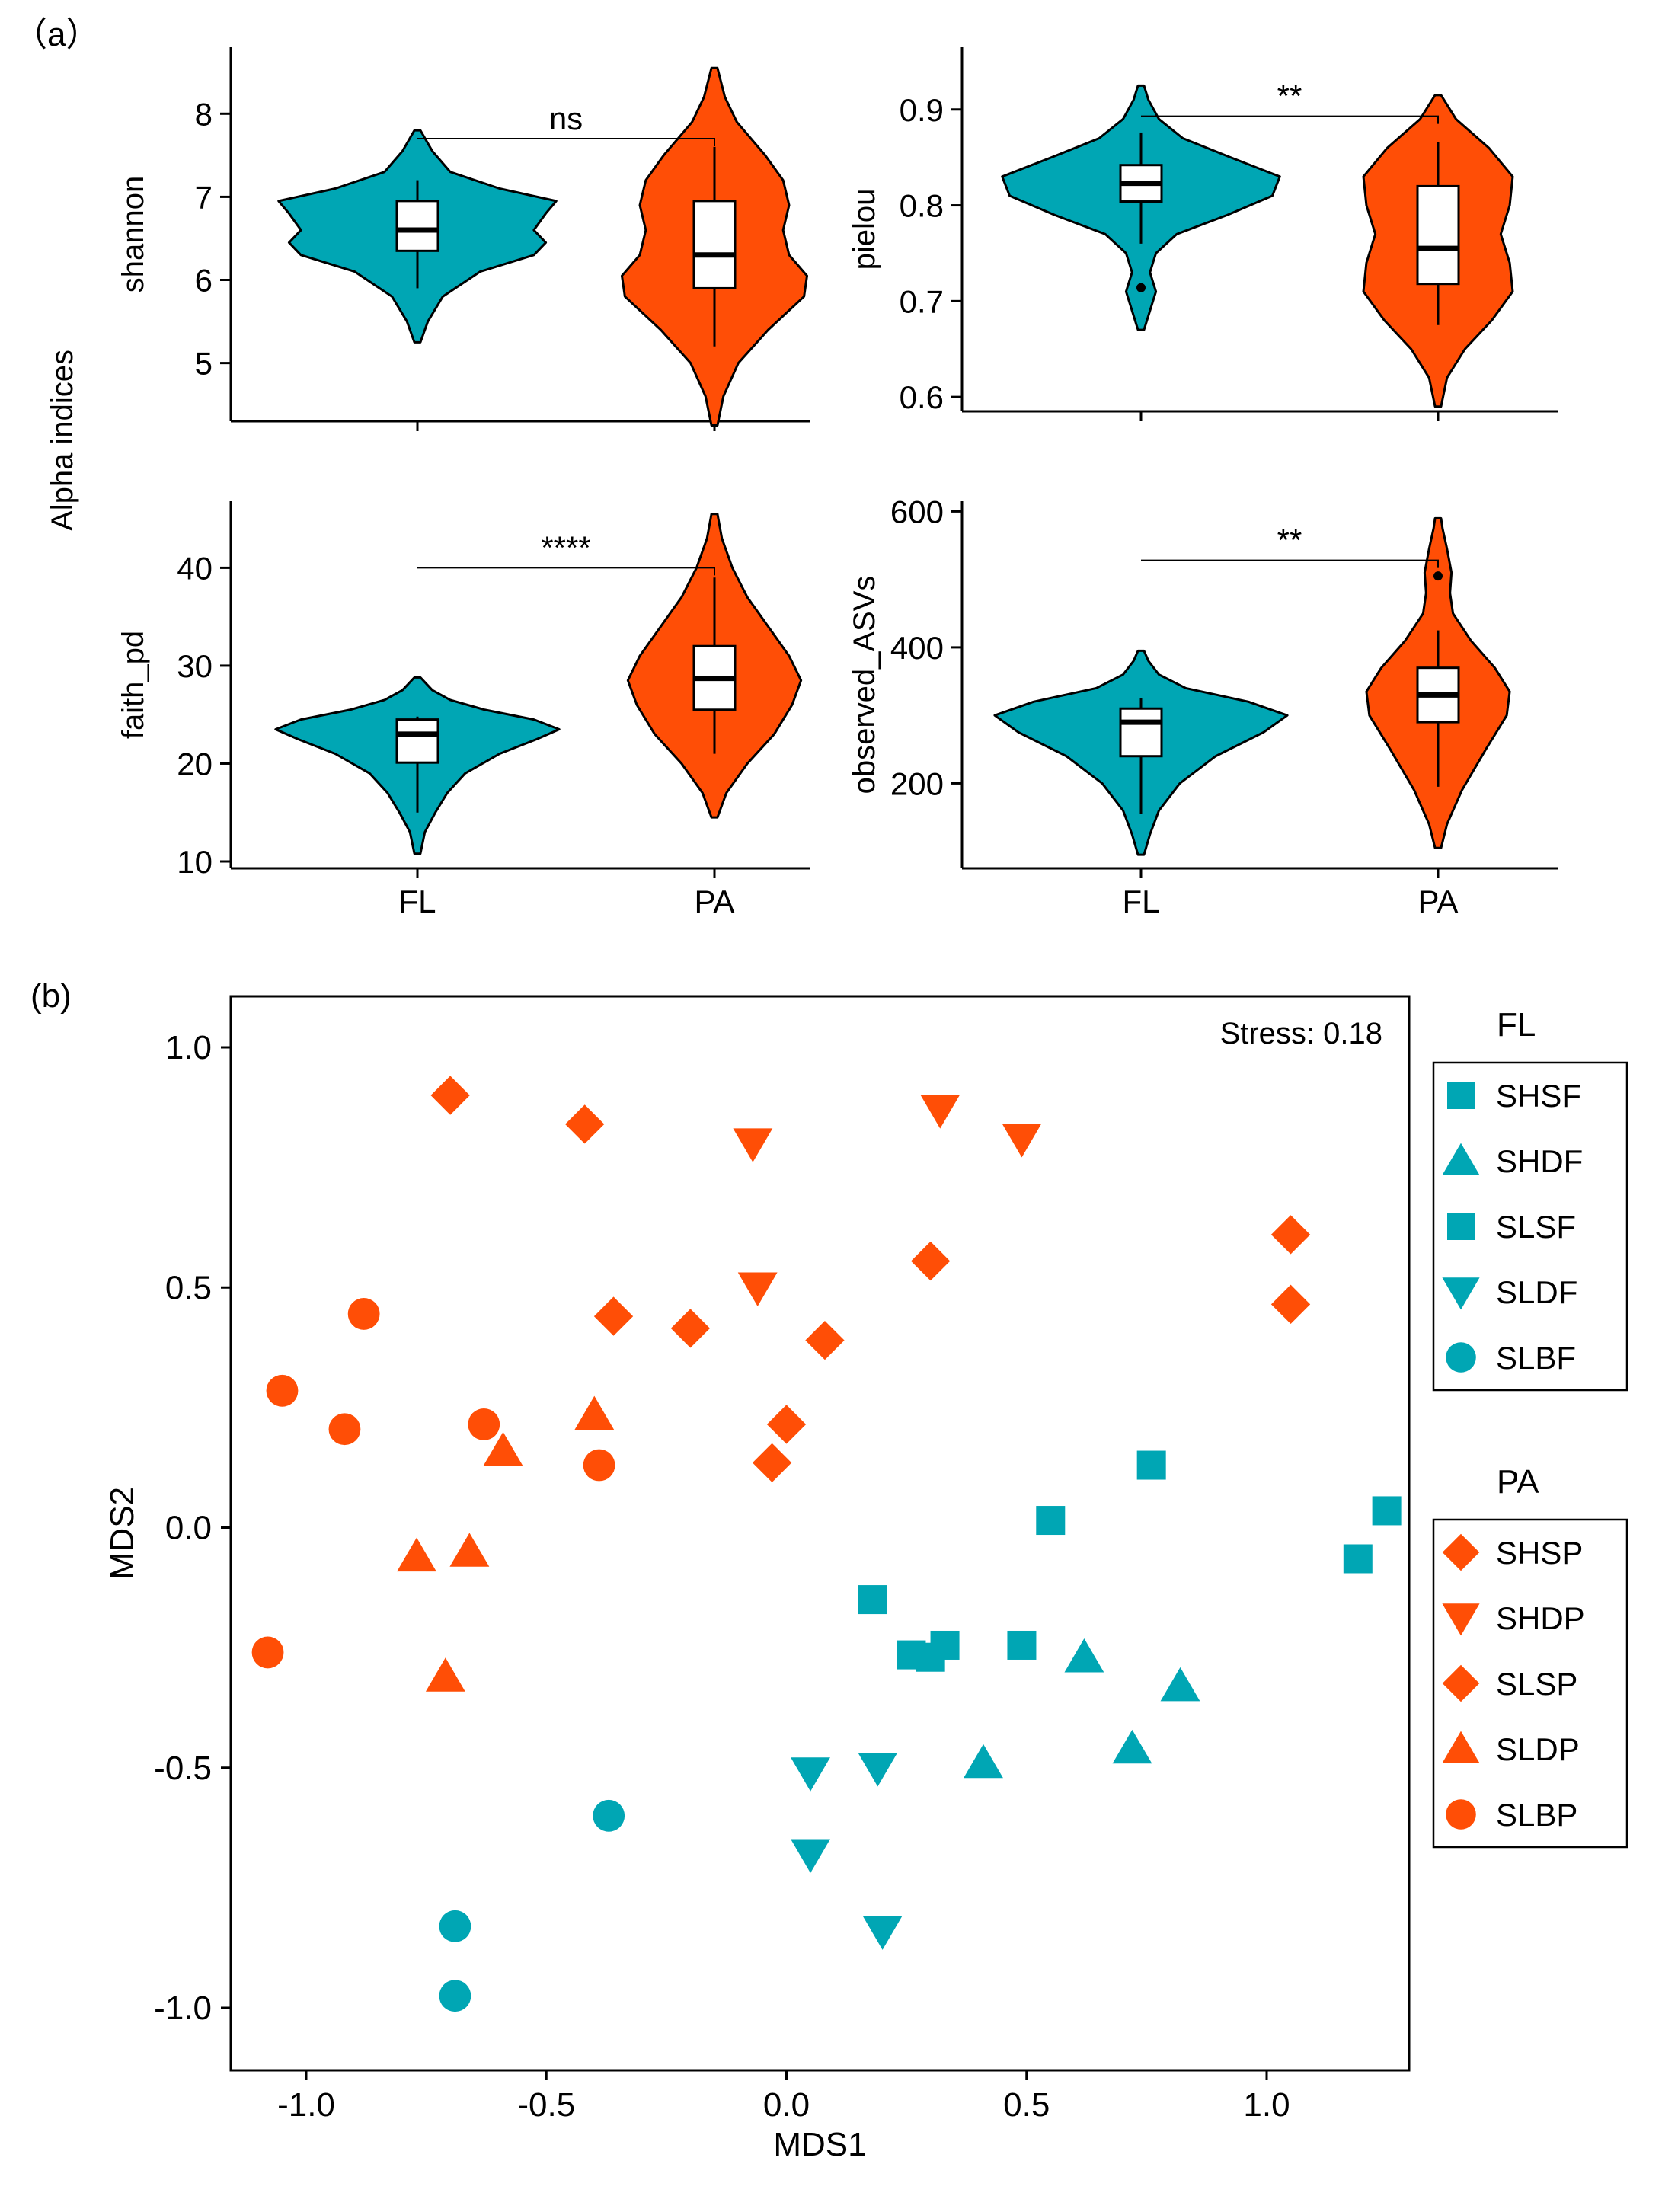  I want to click on y-tick-label: 200, so click(917, 783).